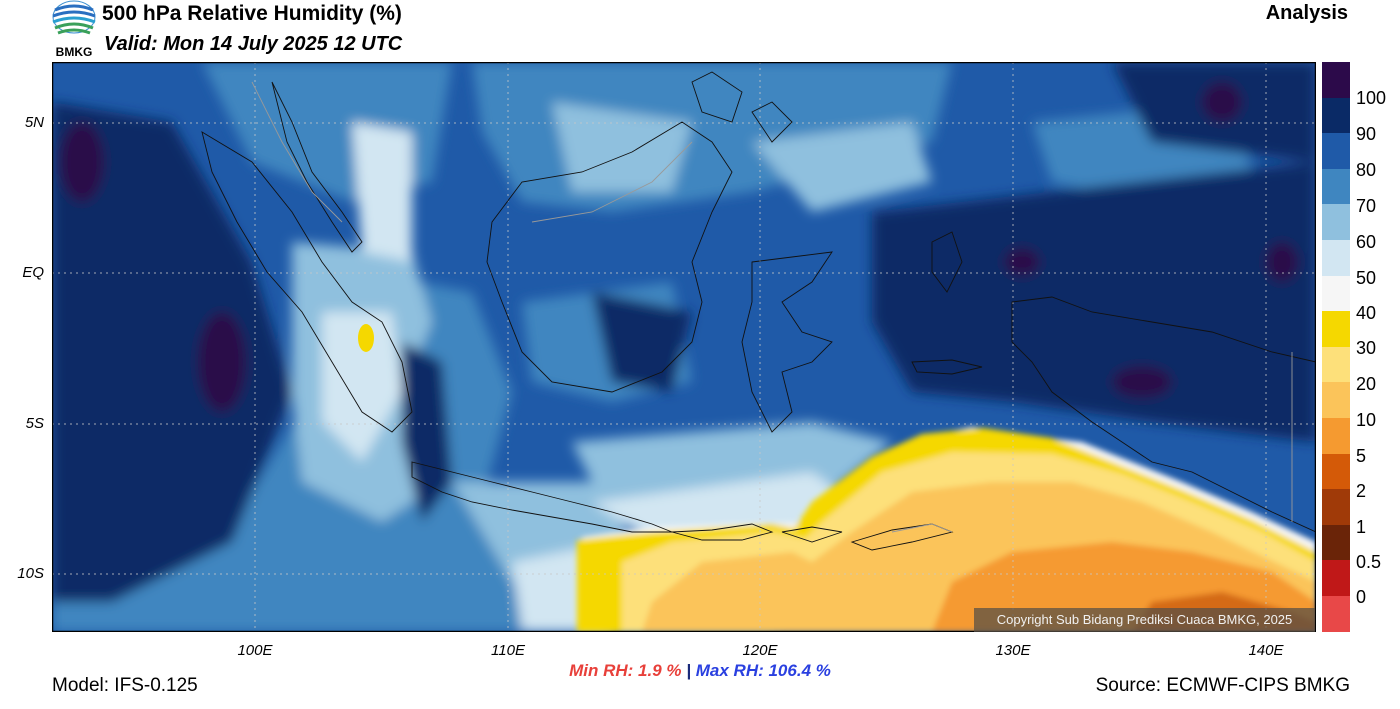 The width and height of the screenshot is (1400, 709). I want to click on model-label: Model: IFS-0.125, so click(125, 685).